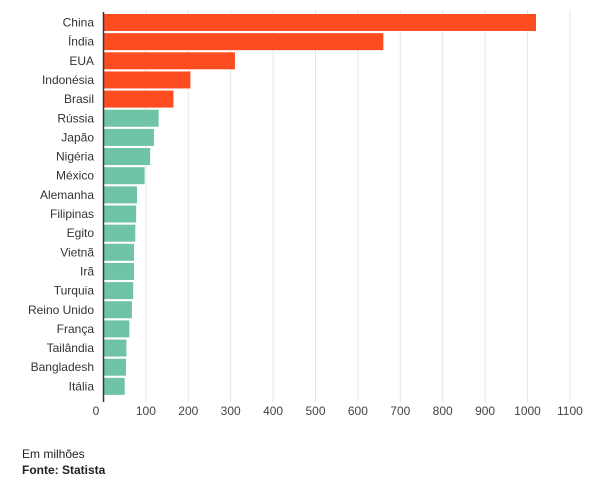 This screenshot has height=487, width=600. What do you see at coordinates (71, 348) in the screenshot?
I see `category-label: Tailândia` at bounding box center [71, 348].